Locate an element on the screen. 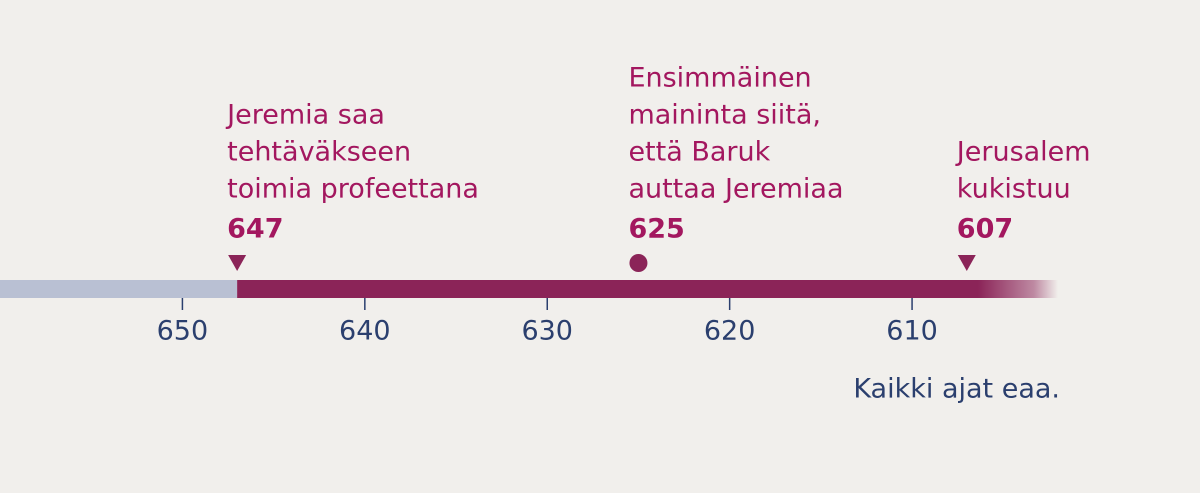 The height and width of the screenshot is (493, 1200). event-year: 625 is located at coordinates (656, 229).